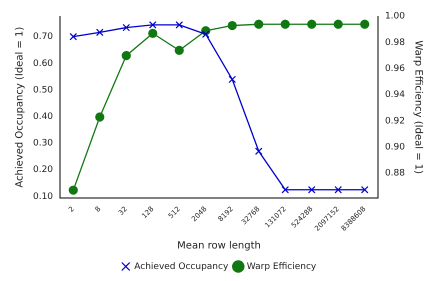 The width and height of the screenshot is (432, 281). What do you see at coordinates (43, 197) in the screenshot?
I see `y-tick-label: 0.10` at bounding box center [43, 197].